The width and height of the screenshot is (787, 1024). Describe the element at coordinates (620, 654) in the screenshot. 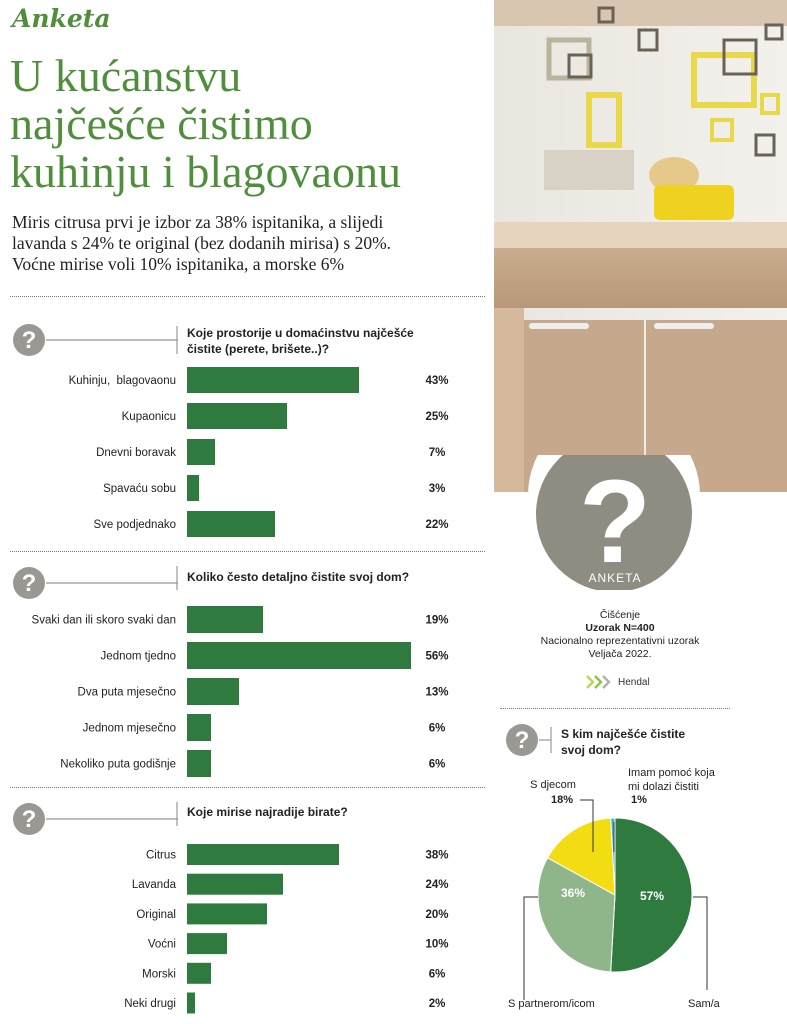

I see `survey-date: Veljača 2022.` at that location.